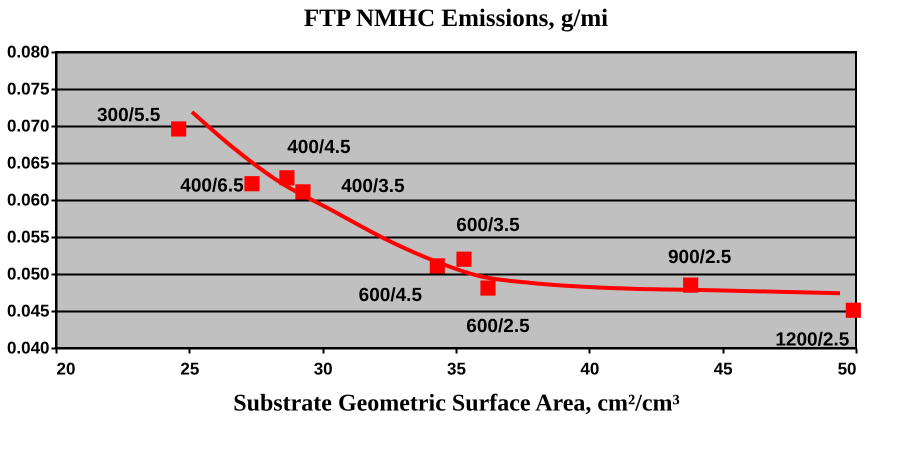 Image resolution: width=916 pixels, height=454 pixels. What do you see at coordinates (847, 369) in the screenshot?
I see `x-tick-label: 50` at bounding box center [847, 369].